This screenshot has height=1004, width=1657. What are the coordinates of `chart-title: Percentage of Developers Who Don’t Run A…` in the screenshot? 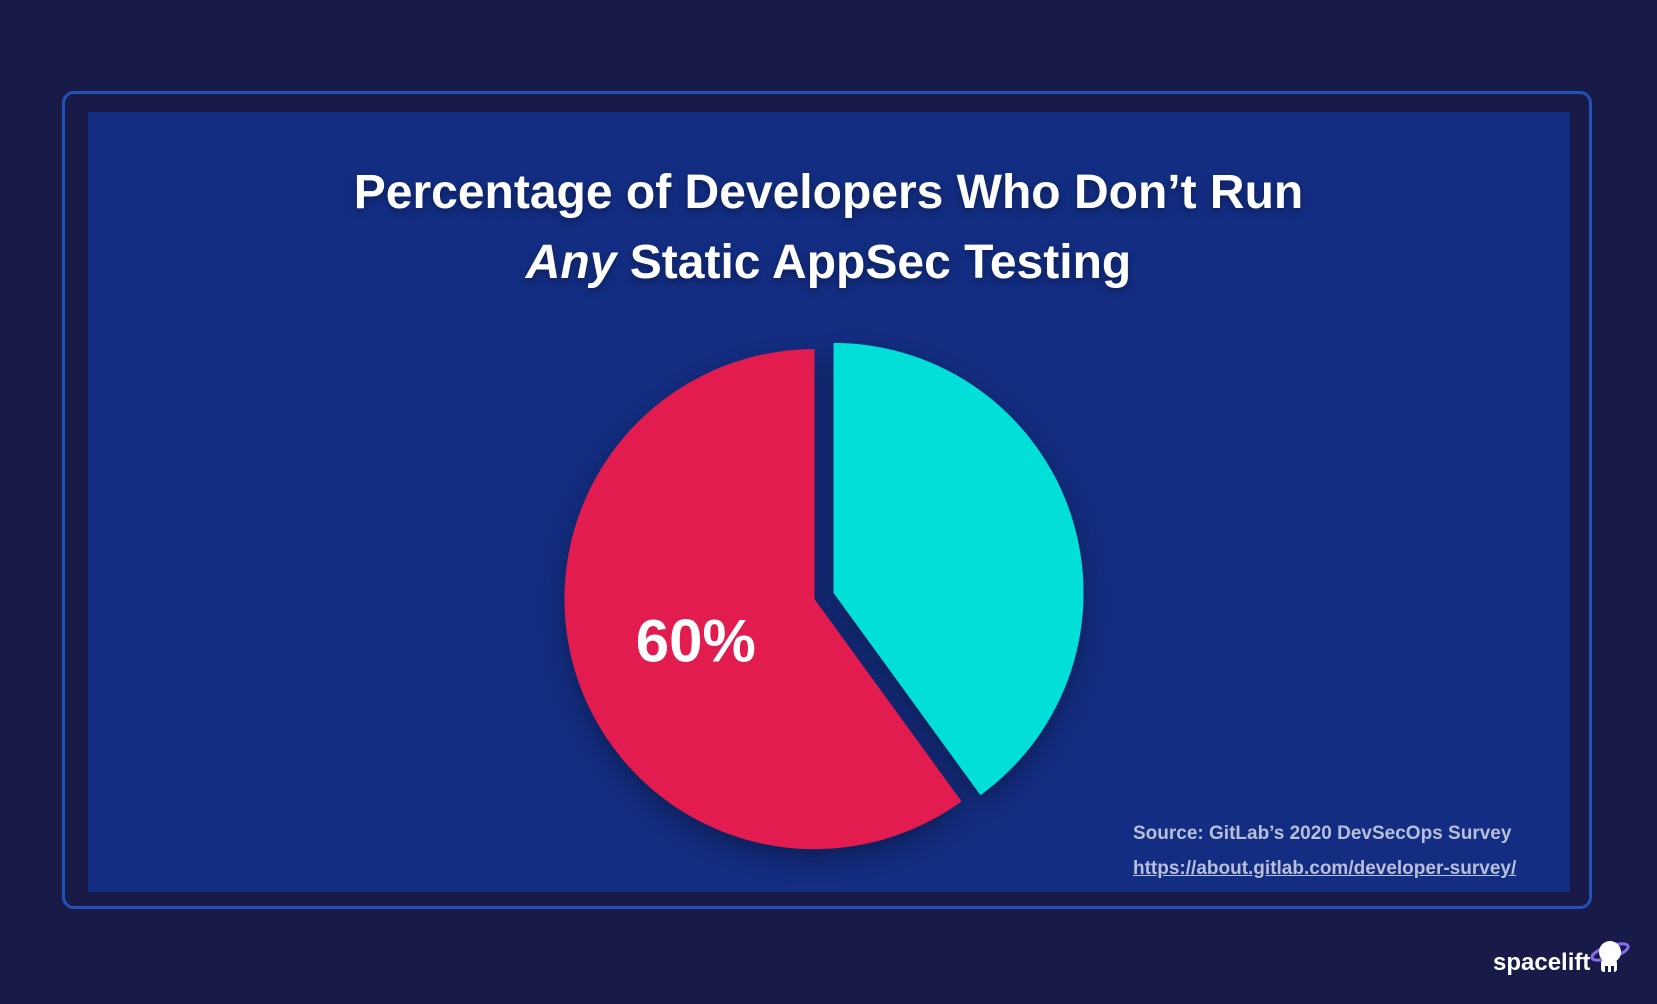 It's located at (828, 228).